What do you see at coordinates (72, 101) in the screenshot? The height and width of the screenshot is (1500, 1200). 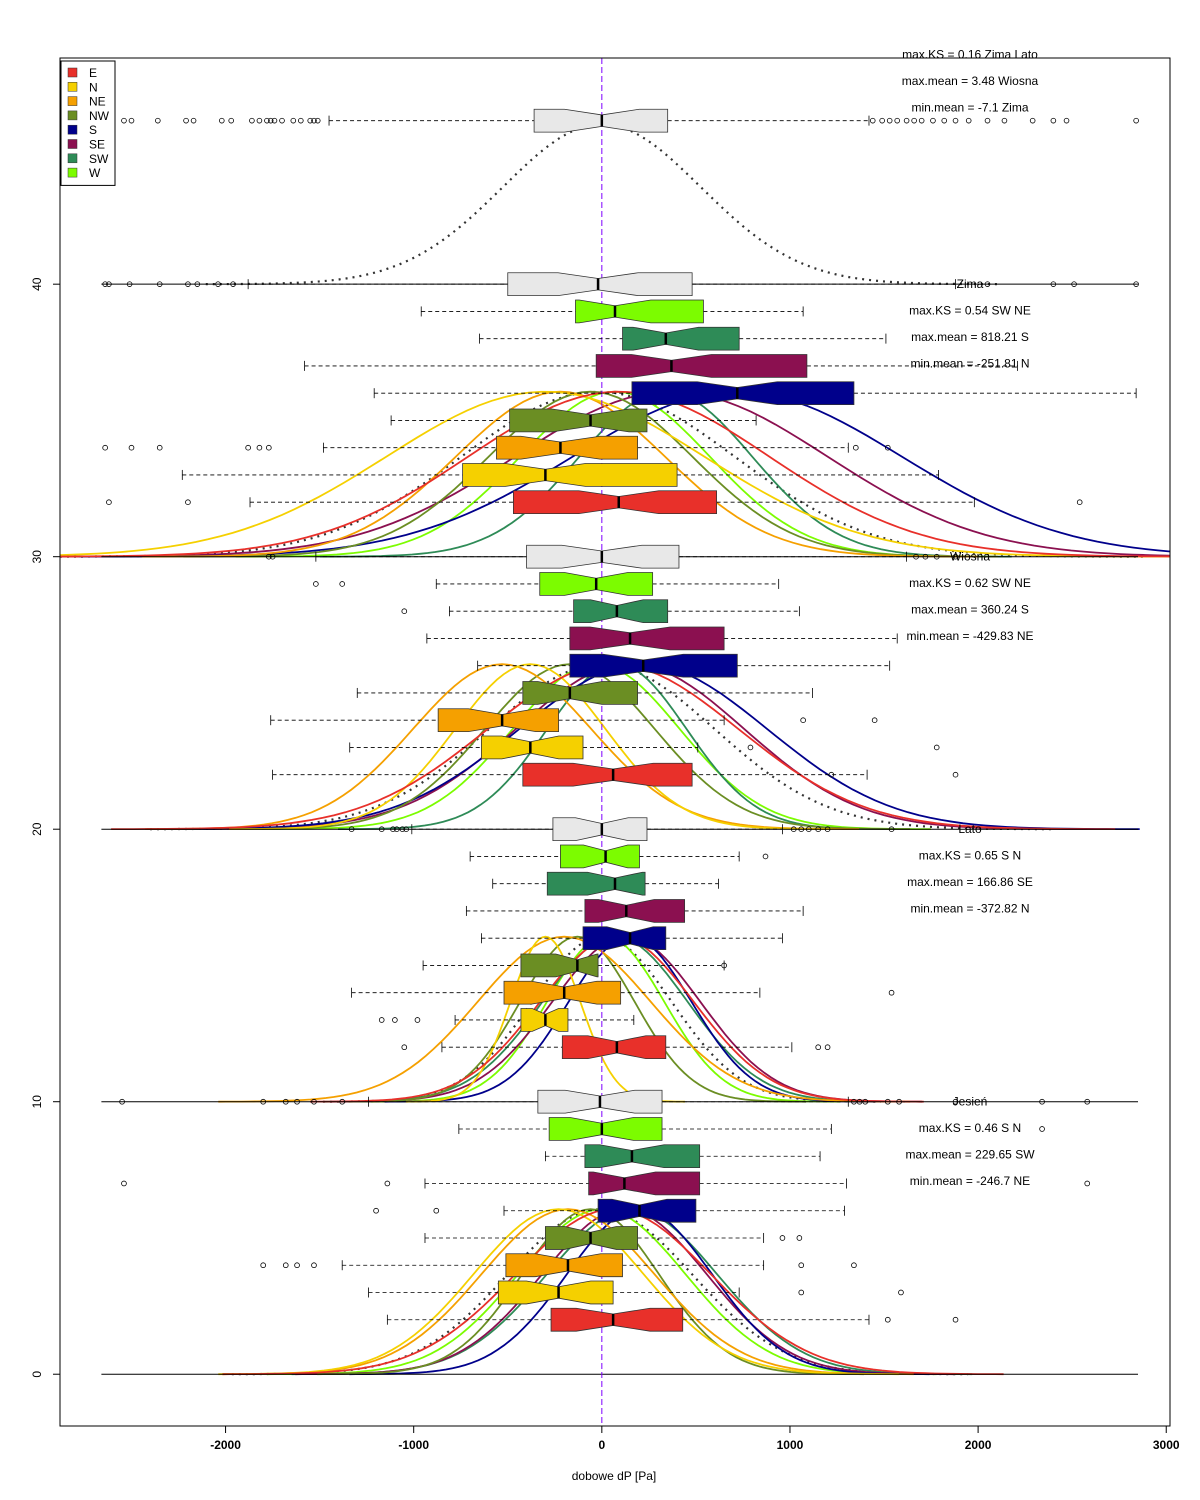 I see `legend-swatch-ne` at bounding box center [72, 101].